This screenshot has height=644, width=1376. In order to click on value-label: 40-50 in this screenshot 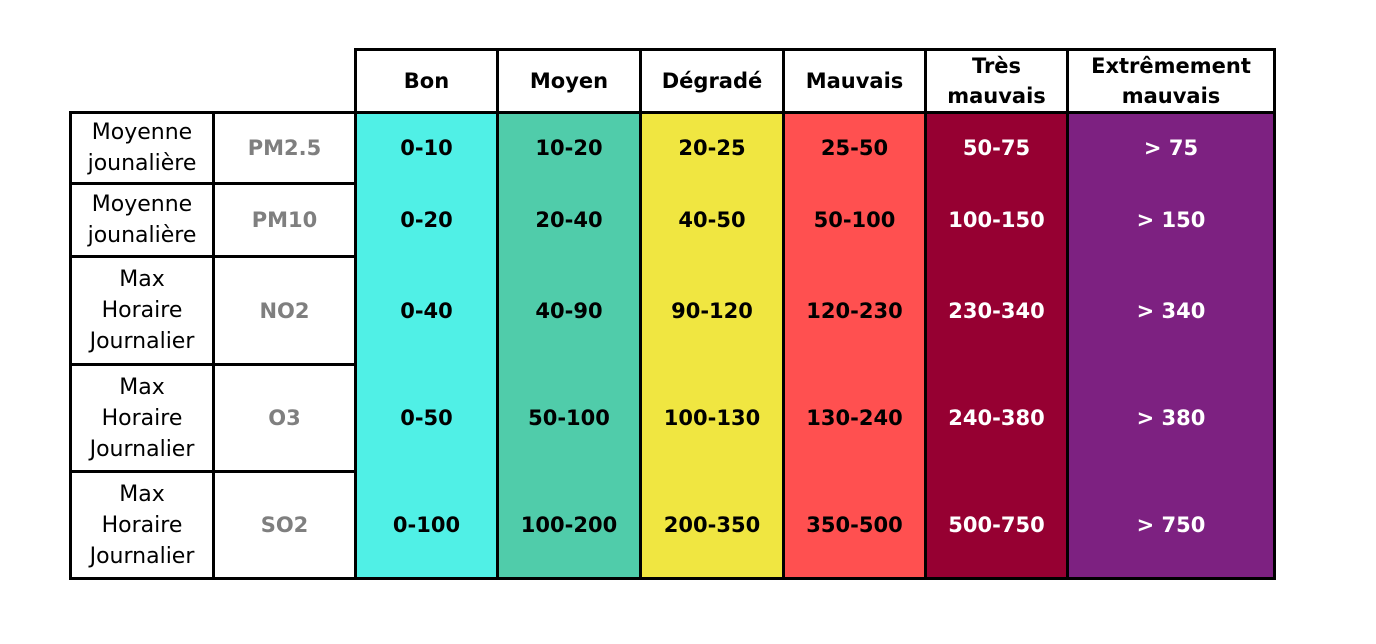, I will do `click(712, 220)`.